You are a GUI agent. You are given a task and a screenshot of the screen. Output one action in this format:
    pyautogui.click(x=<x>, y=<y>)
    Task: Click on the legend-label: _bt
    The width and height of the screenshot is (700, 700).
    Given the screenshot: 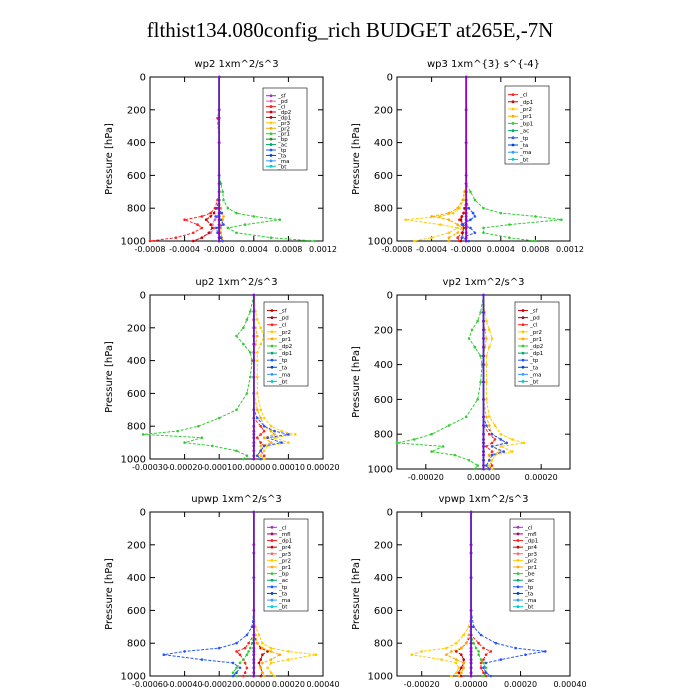 What is the action you would take?
    pyautogui.click(x=282, y=167)
    